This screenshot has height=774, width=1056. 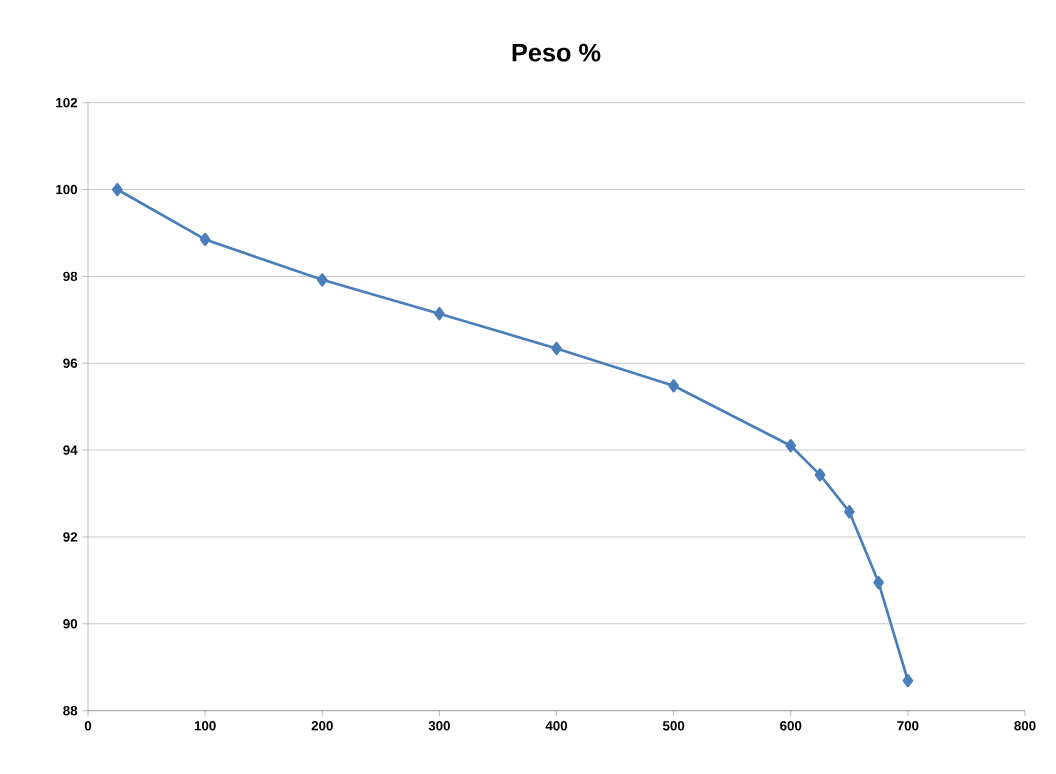 What do you see at coordinates (88, 726) in the screenshot?
I see `x-tick-label: 0` at bounding box center [88, 726].